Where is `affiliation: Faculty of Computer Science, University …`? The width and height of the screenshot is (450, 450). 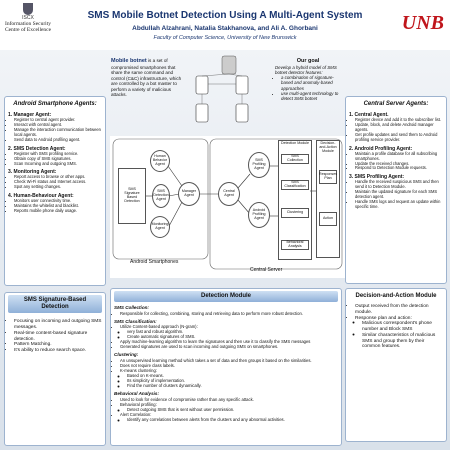 affiliation: Faculty of Computer Science, University … is located at coordinates (225, 38).